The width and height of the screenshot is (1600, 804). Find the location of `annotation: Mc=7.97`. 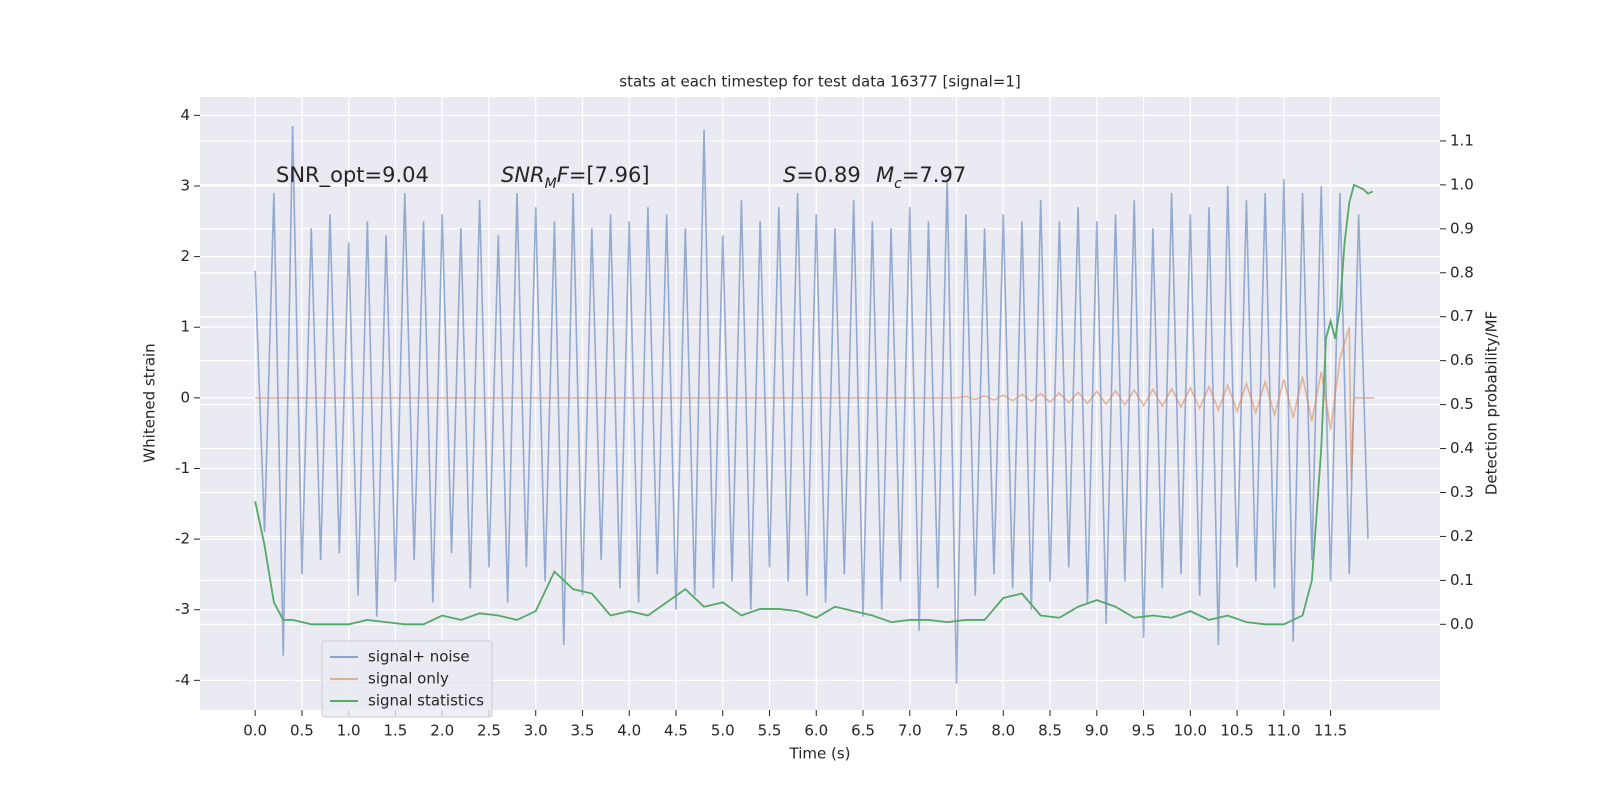

annotation: Mc=7.97 is located at coordinates (921, 177).